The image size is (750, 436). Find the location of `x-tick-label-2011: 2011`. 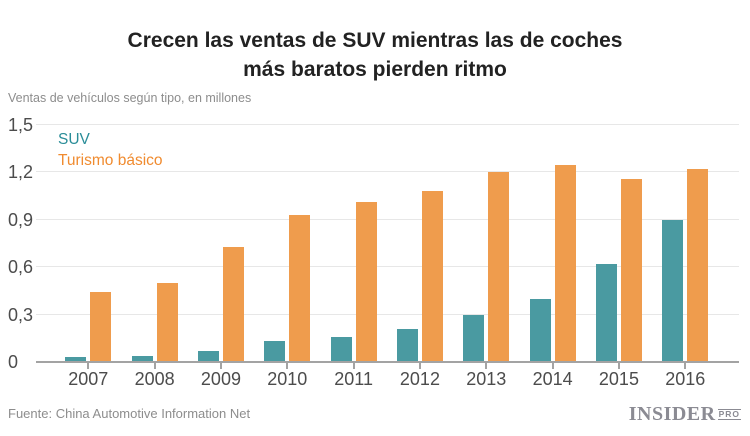

x-tick-label-2011: 2011 is located at coordinates (353, 379).